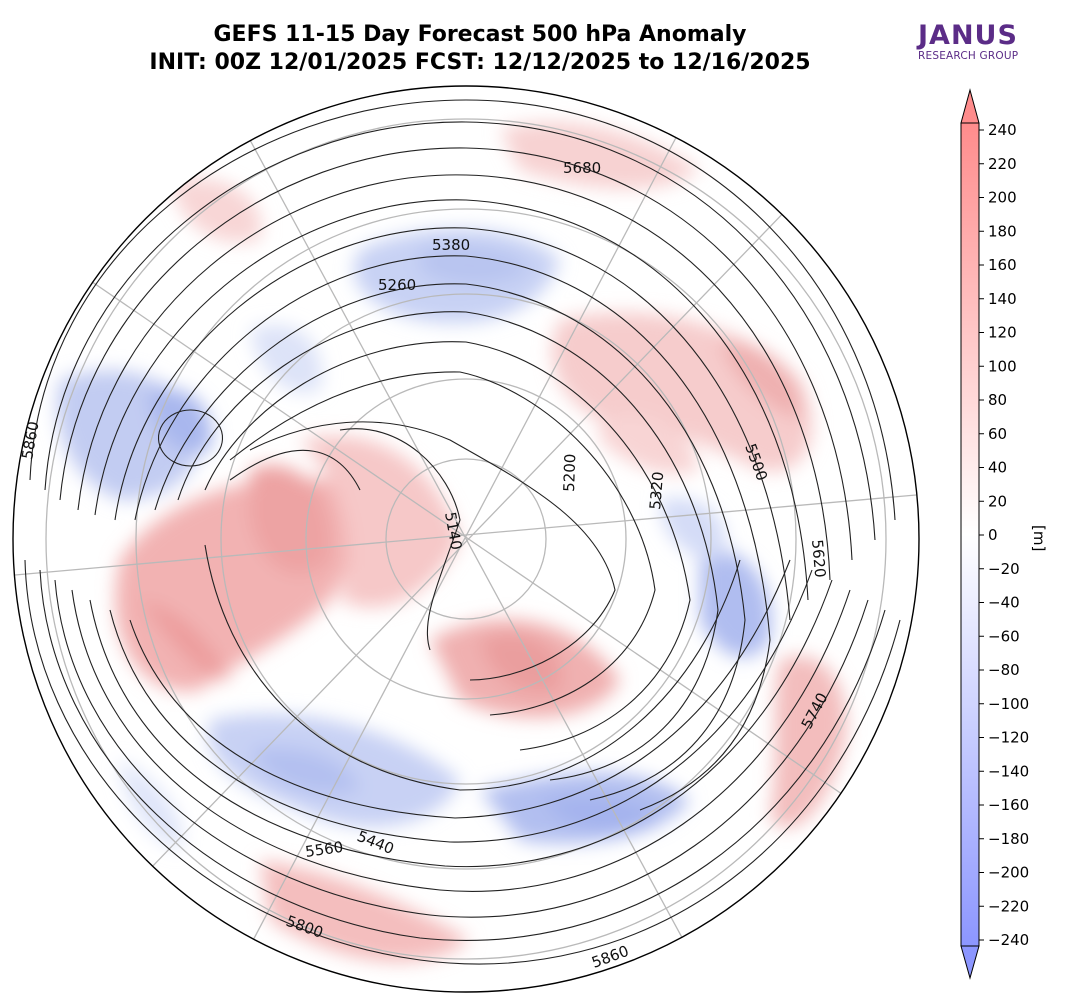 This screenshot has width=1080, height=1007. Describe the element at coordinates (1002, 164) in the screenshot. I see `colorbar-tick-label: 220` at that location.